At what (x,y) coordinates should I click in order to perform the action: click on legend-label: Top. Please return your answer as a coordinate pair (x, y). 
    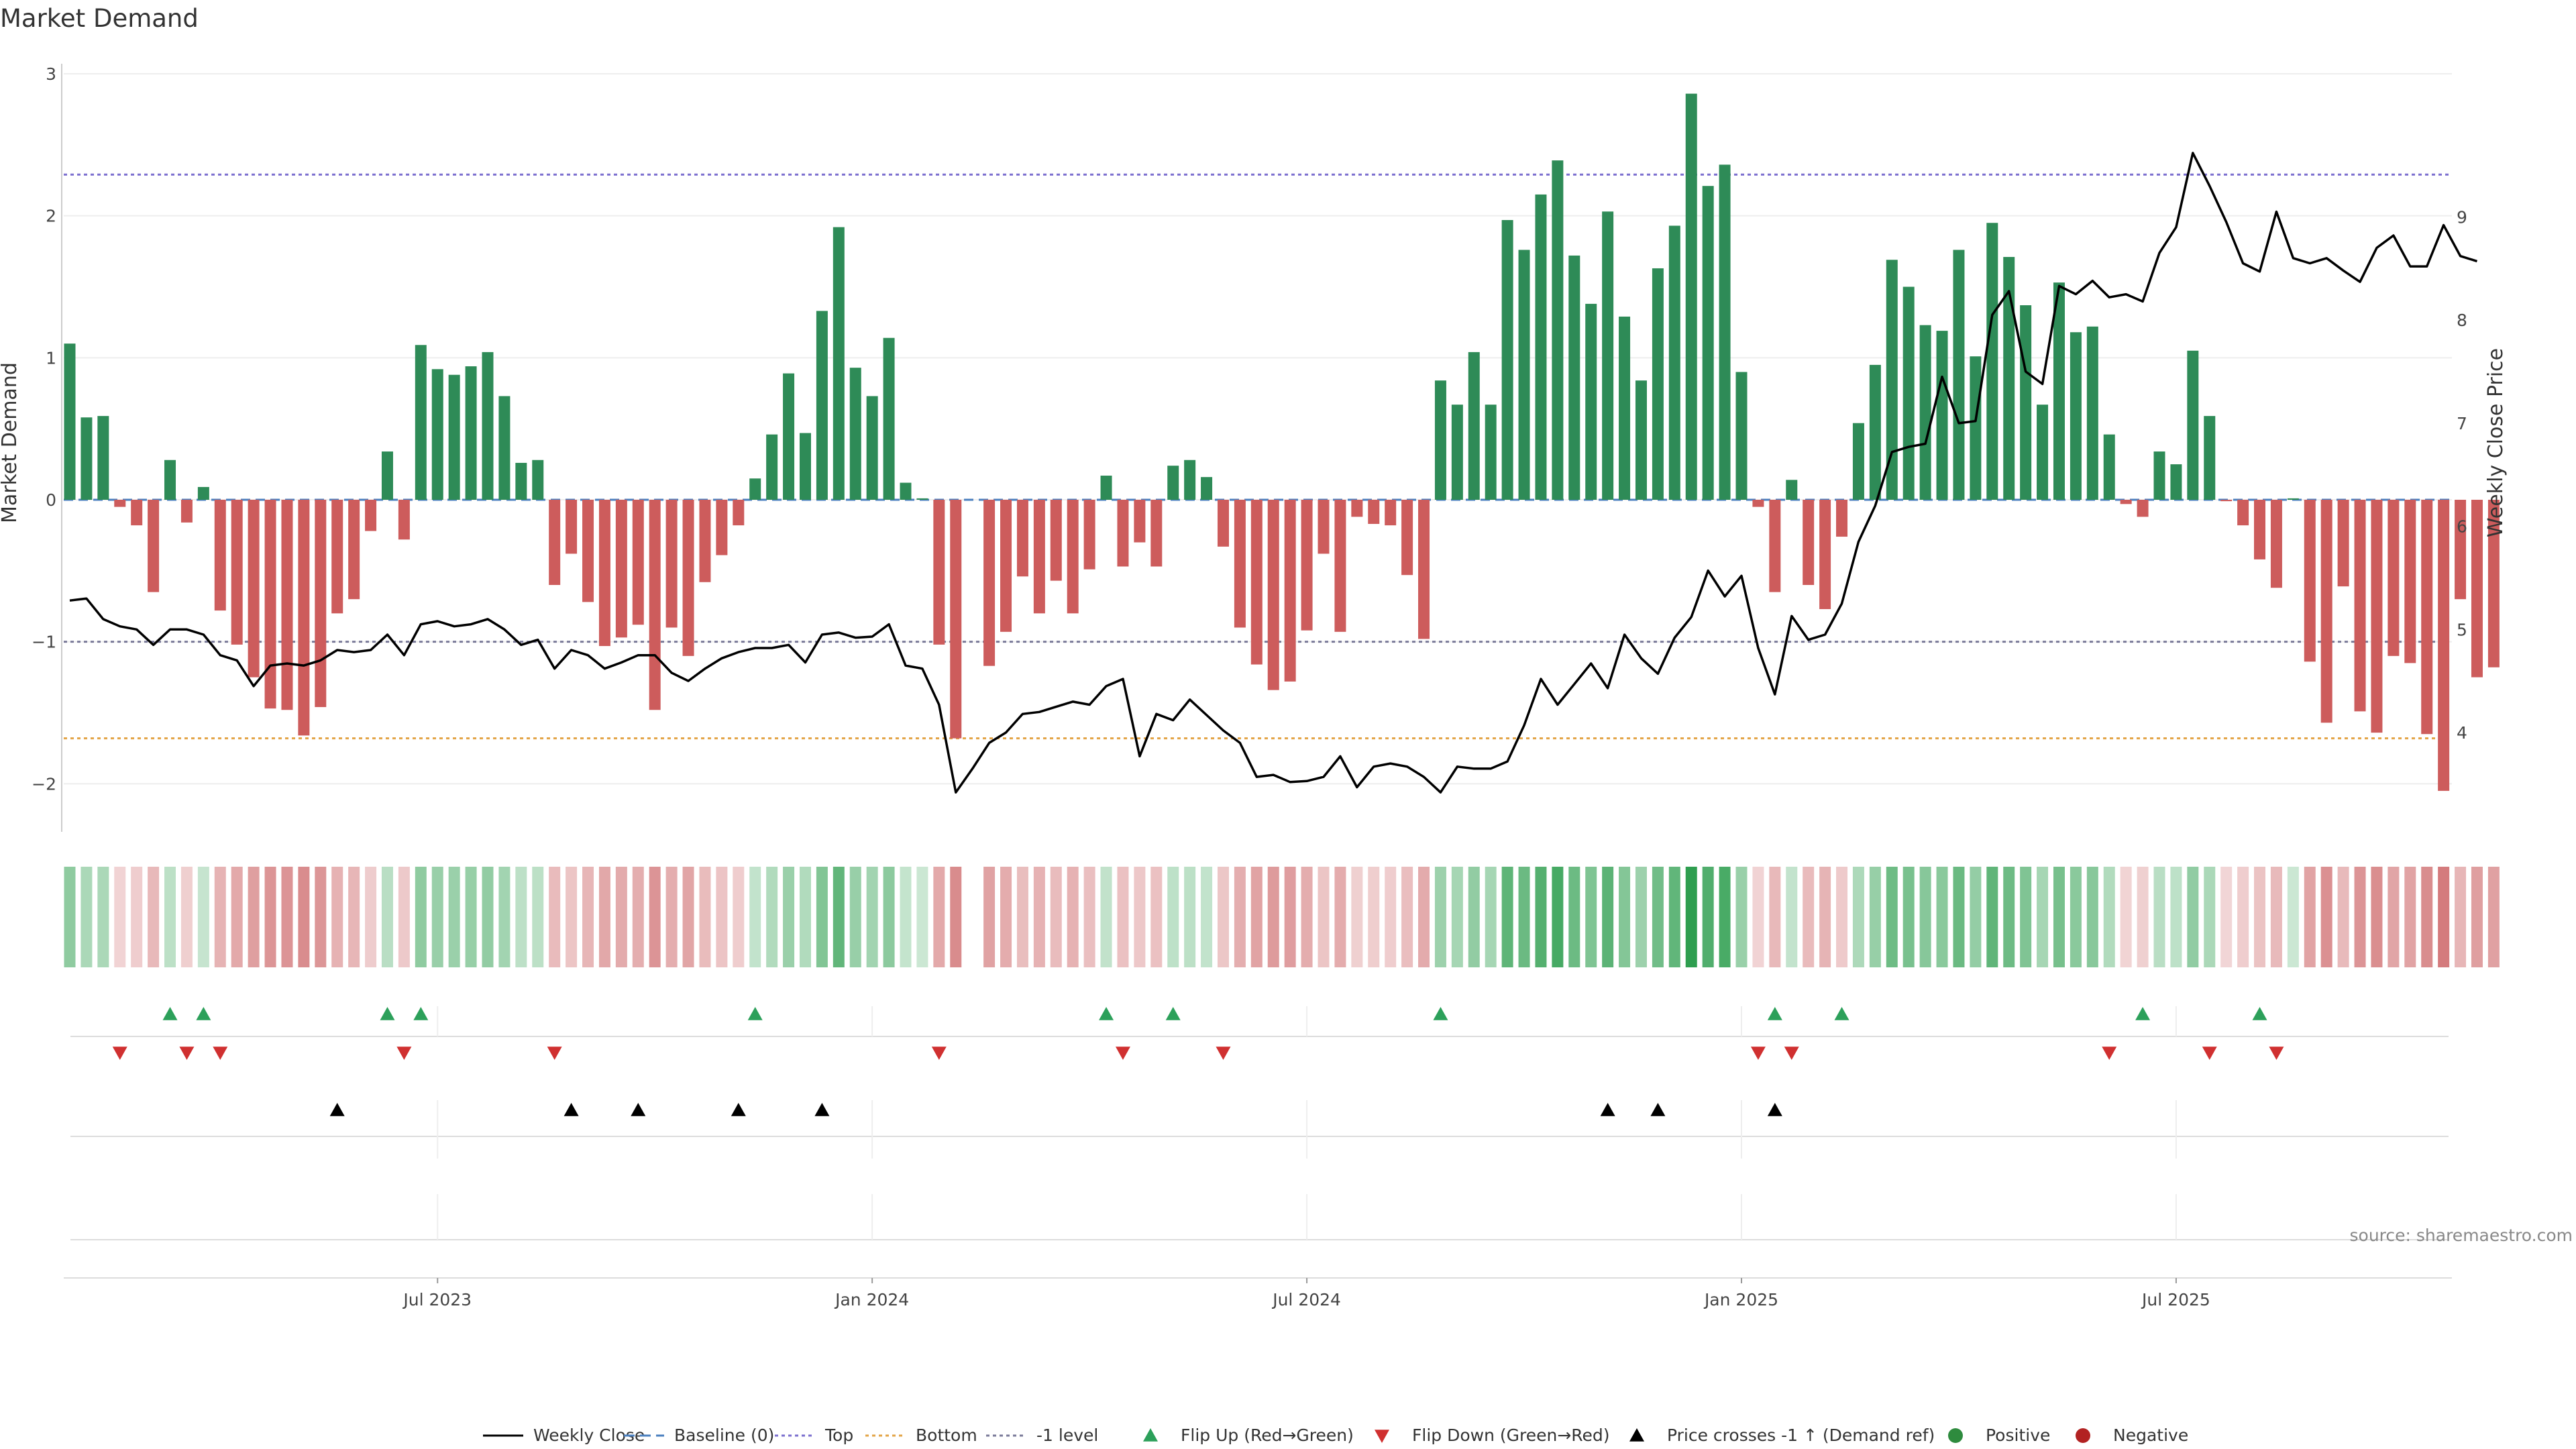
    Looking at the image, I should click on (838, 1435).